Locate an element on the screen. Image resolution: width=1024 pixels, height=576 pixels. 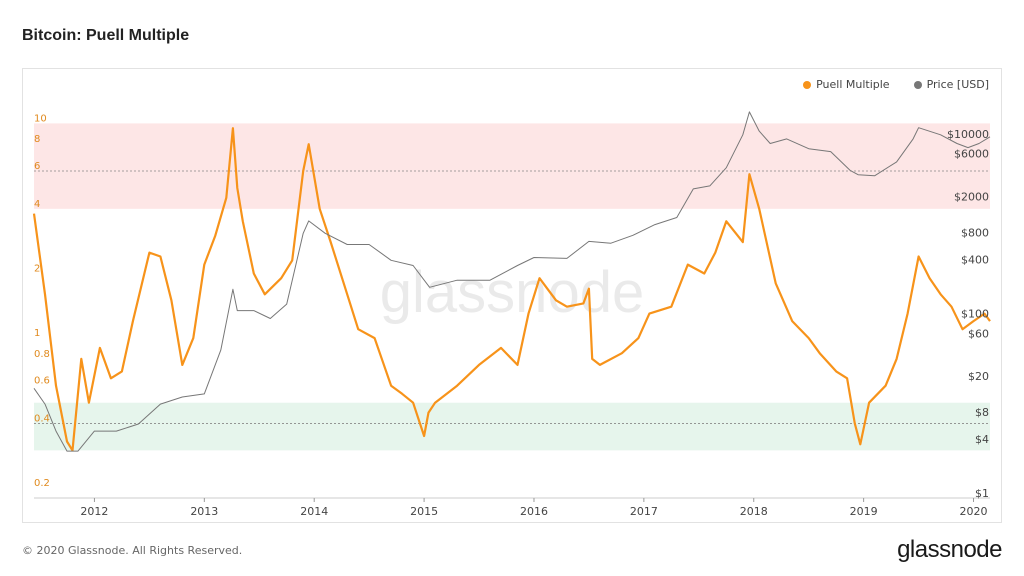
legend-dot-price is located at coordinates (917, 84).